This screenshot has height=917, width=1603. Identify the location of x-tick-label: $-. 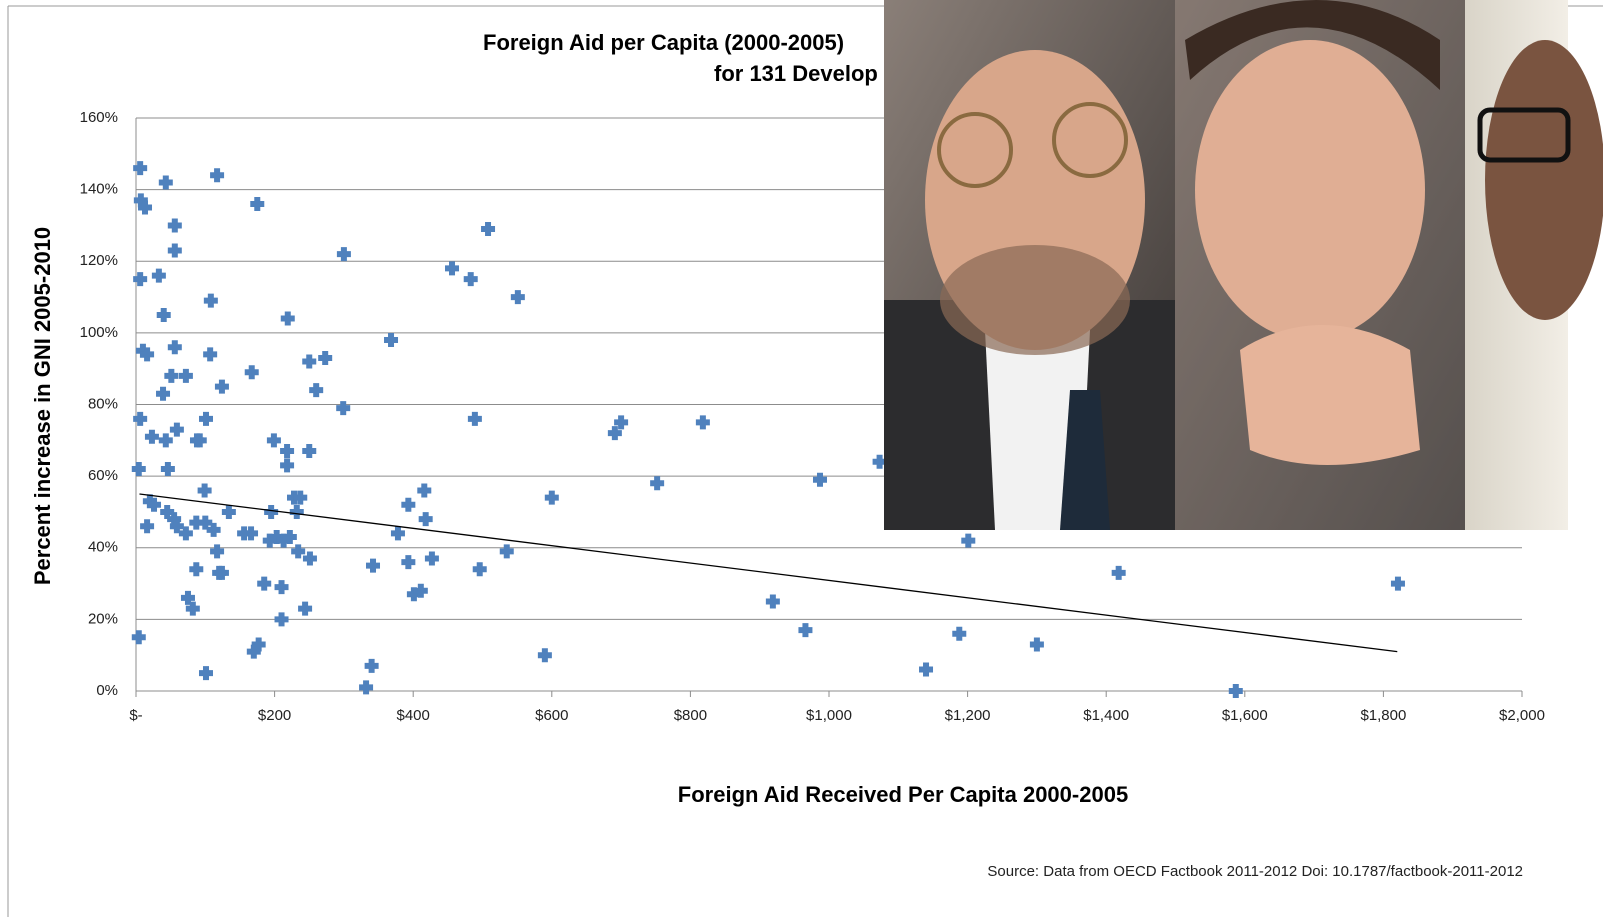
(135, 715).